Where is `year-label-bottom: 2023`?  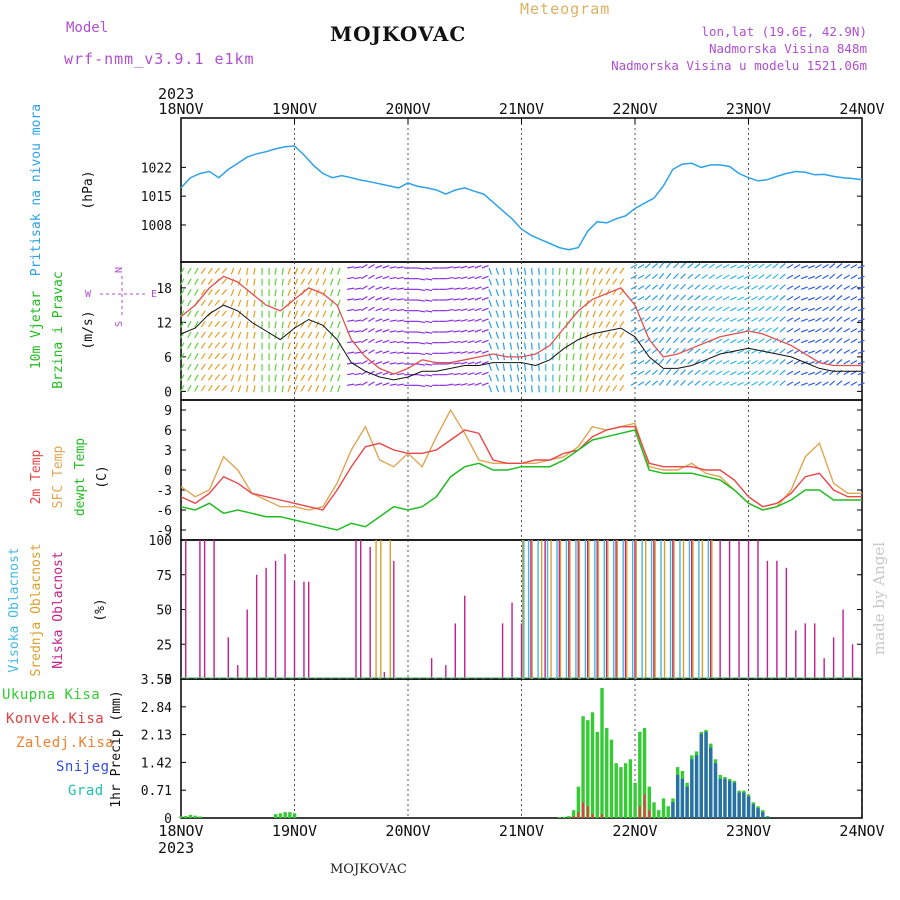
year-label-bottom: 2023 is located at coordinates (176, 848).